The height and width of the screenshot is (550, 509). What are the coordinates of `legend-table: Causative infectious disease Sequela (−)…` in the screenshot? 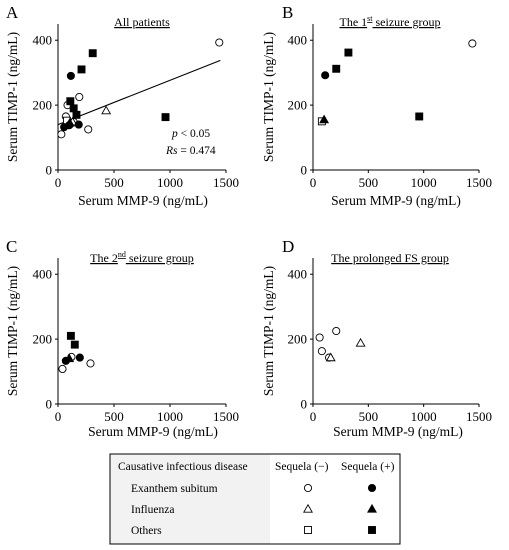 It's located at (255, 499).